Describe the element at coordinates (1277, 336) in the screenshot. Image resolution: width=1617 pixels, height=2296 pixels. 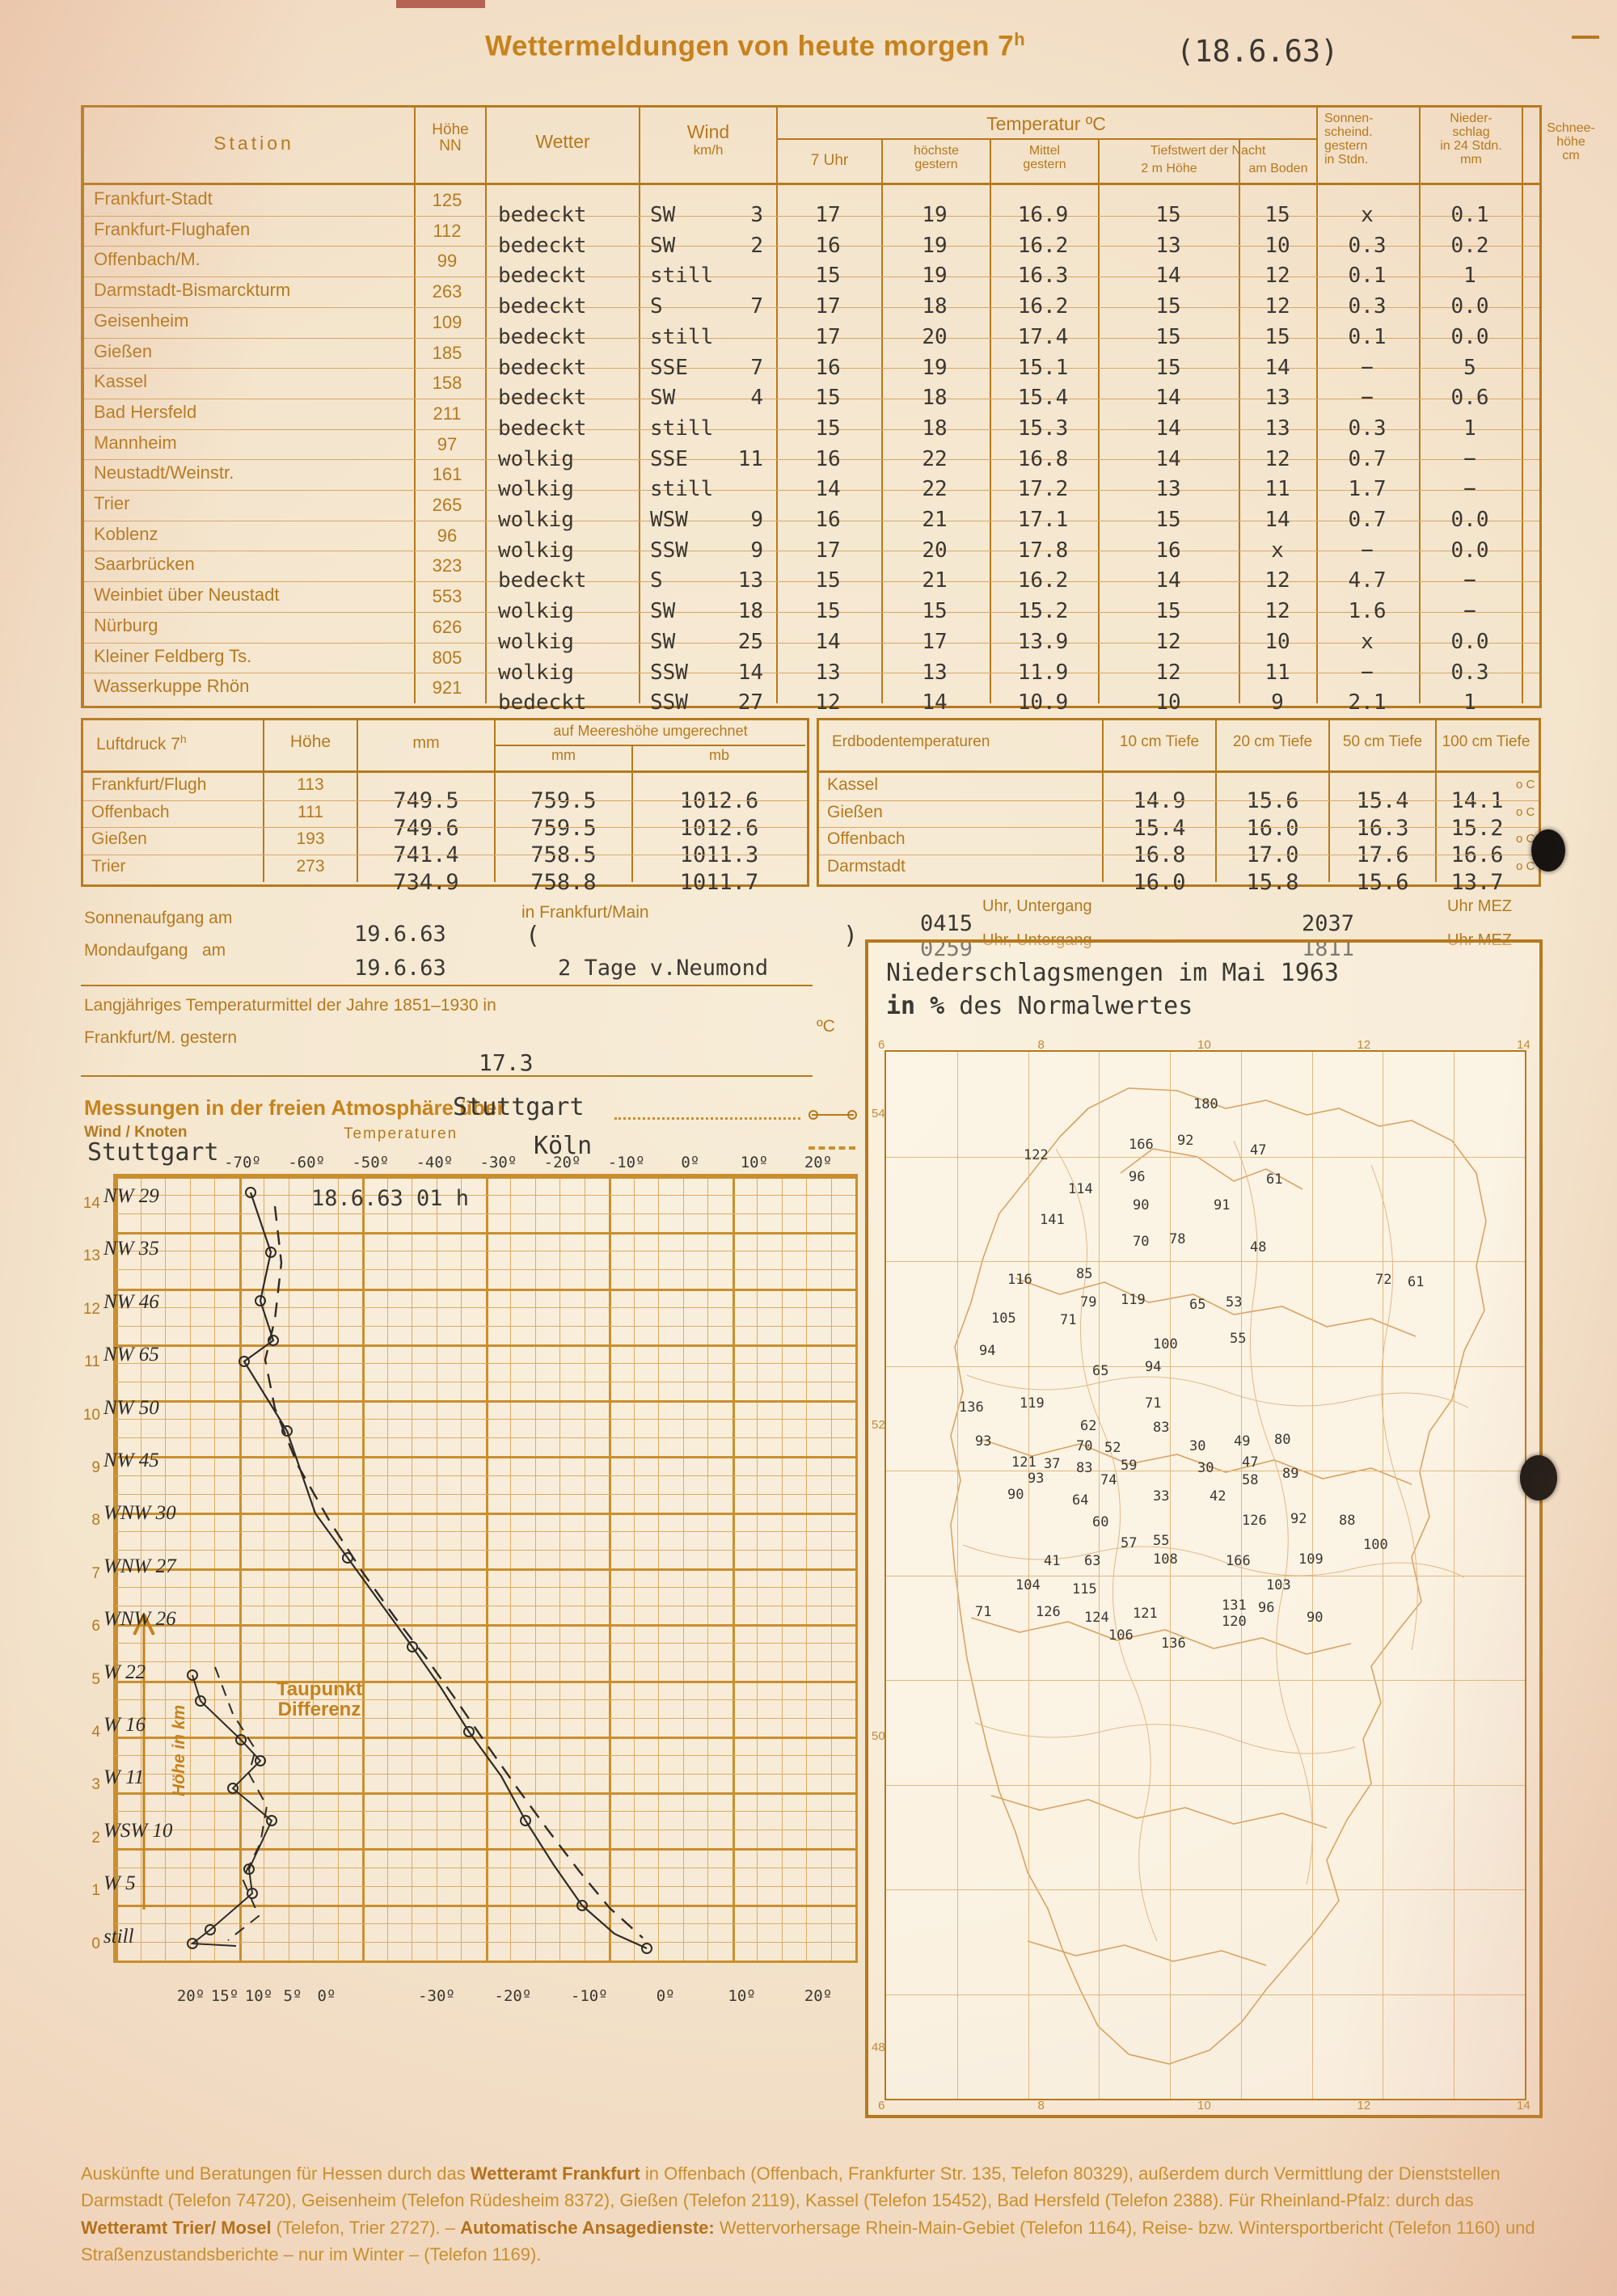
I see `cell-tiefboden: 15` at that location.